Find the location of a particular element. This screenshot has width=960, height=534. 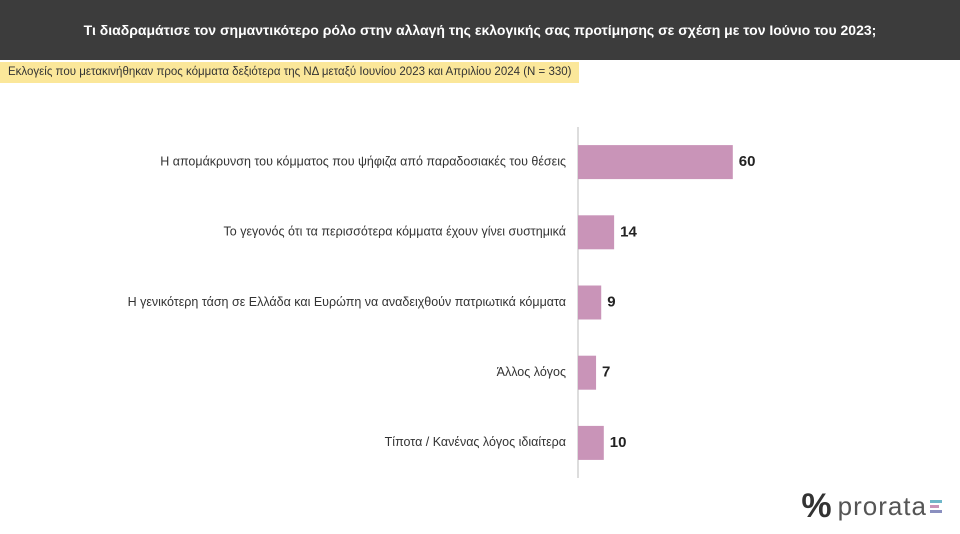

logo-name: prorata is located at coordinates (882, 506).